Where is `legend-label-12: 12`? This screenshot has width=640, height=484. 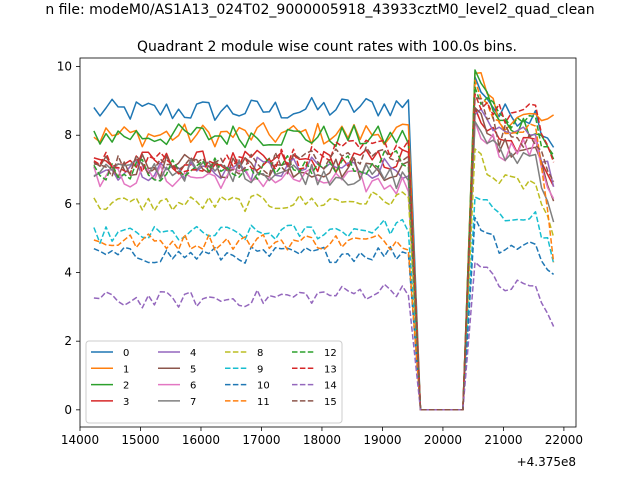
legend-label-12: 12 is located at coordinates (330, 353).